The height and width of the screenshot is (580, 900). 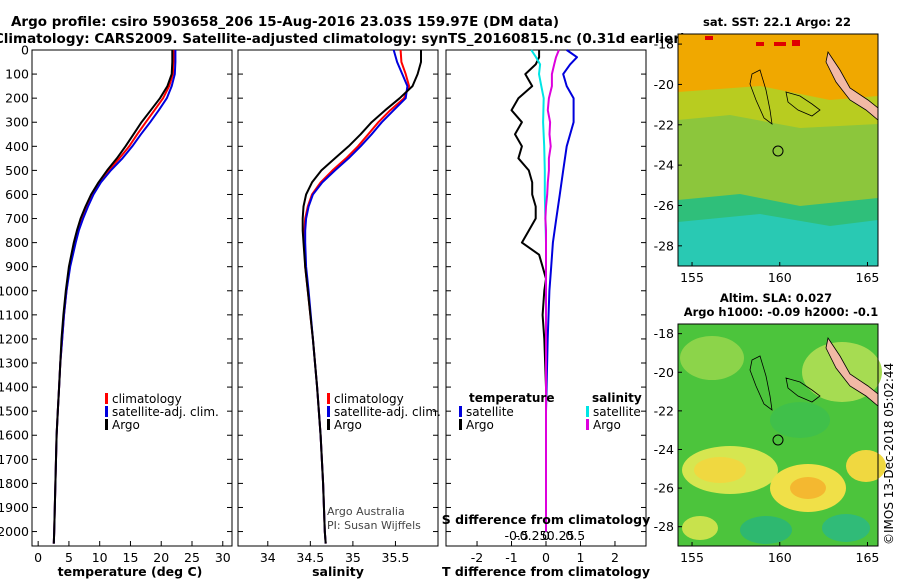 What do you see at coordinates (546, 535) in the screenshot?
I see `s-diff-tick-label: 0` at bounding box center [546, 535].